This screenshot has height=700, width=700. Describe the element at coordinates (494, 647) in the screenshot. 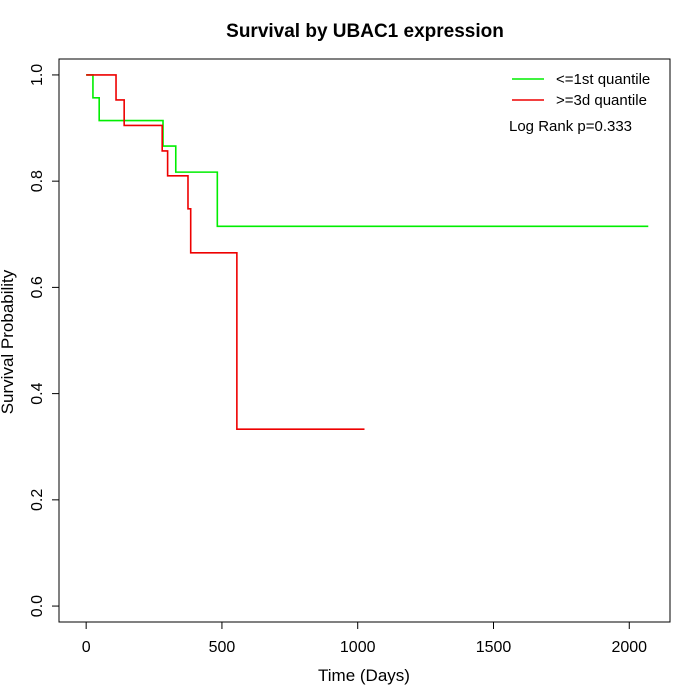

I see `x-tick-label: 1500` at that location.